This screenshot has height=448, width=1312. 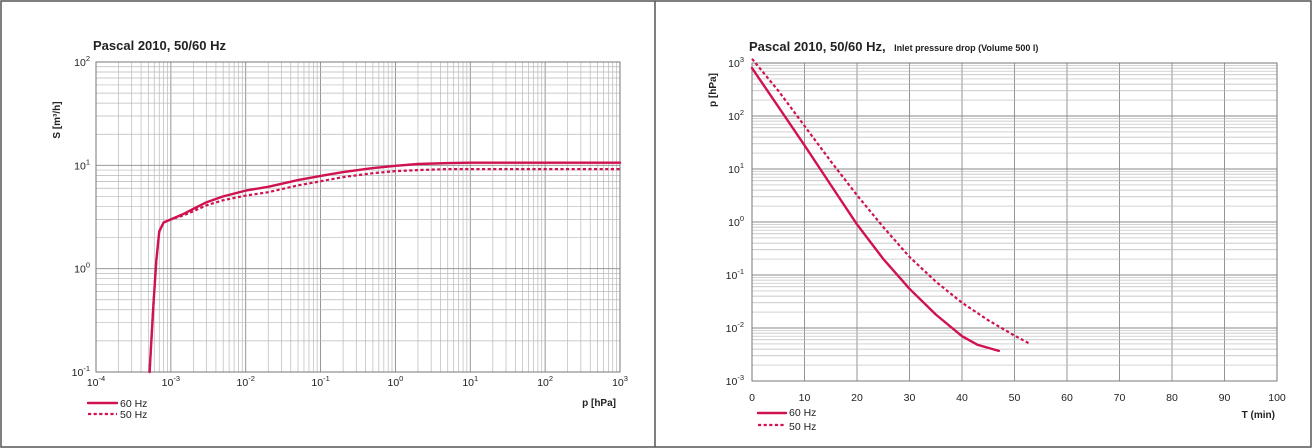 I want to click on y-tick-label: 10³, so click(x=736, y=62).